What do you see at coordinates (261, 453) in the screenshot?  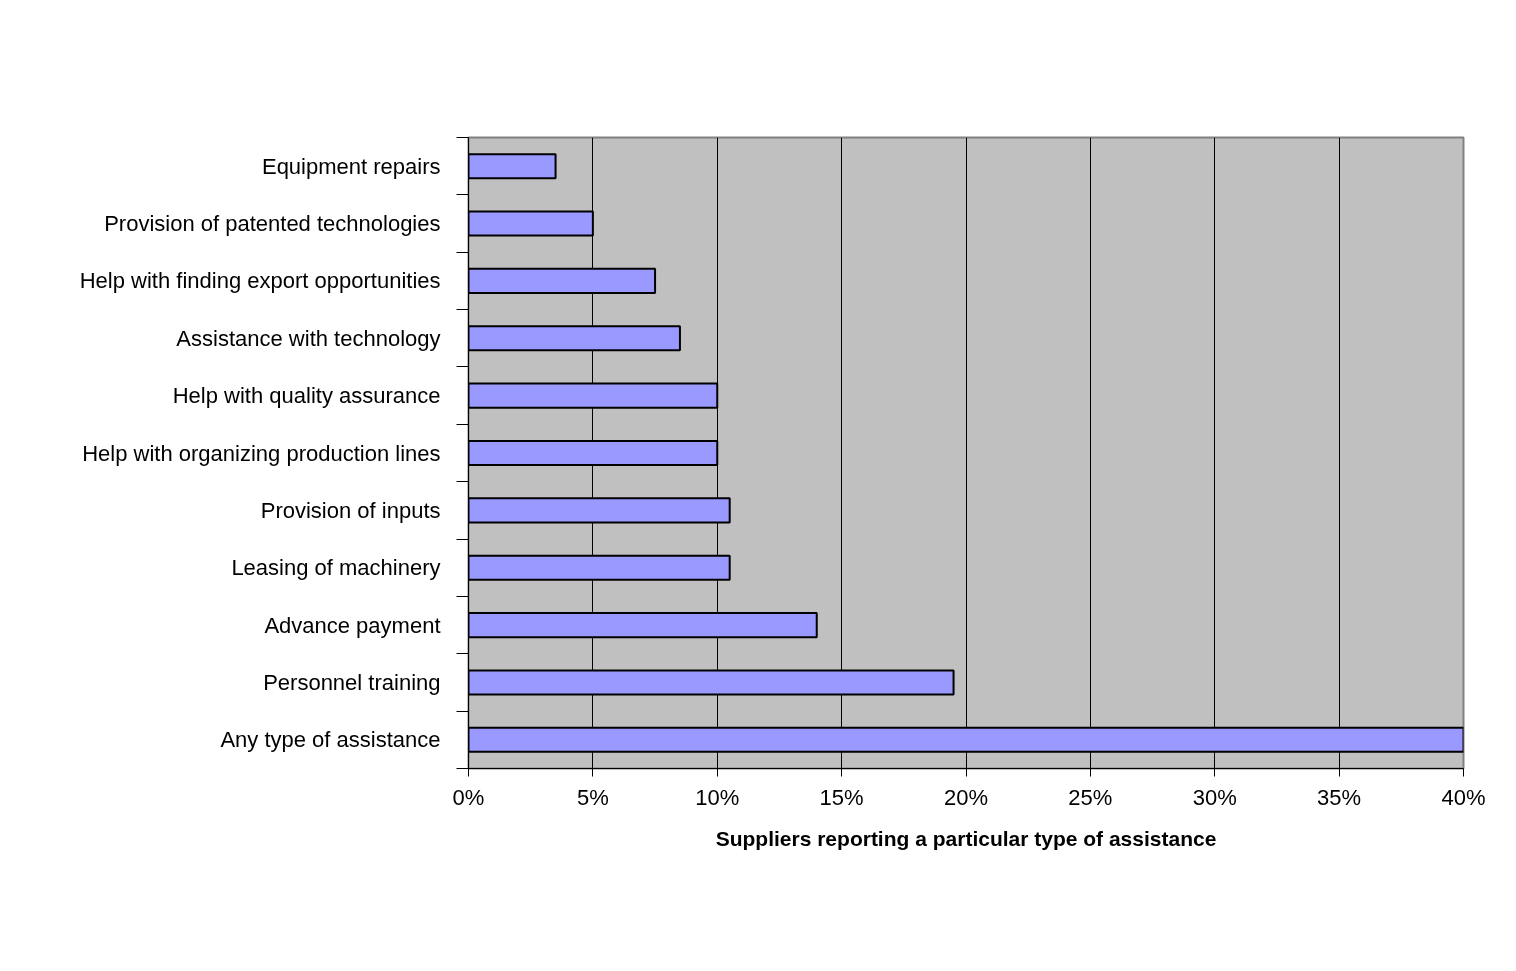 I see `y-tick-label: Help with organizing production lines` at bounding box center [261, 453].